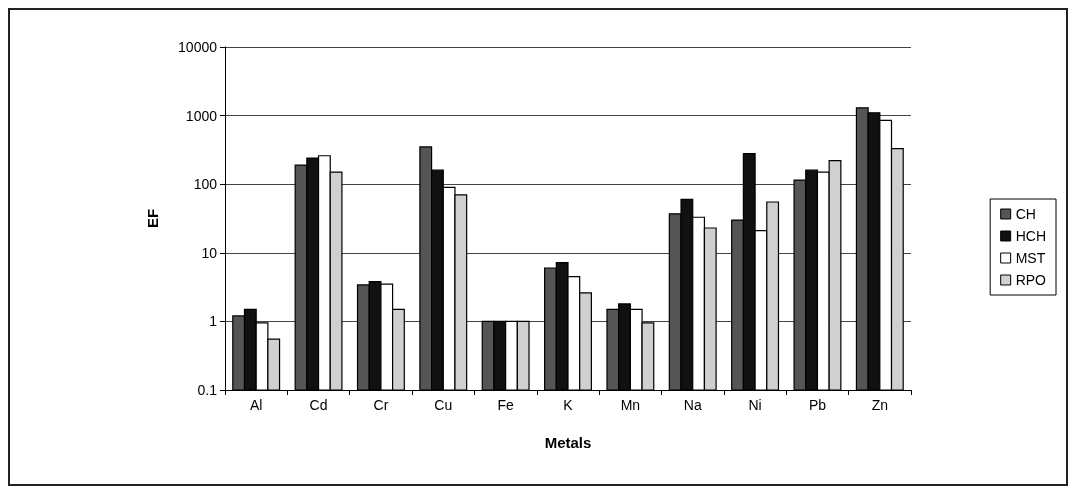 This screenshot has height=504, width=1087. Describe the element at coordinates (817, 405) in the screenshot. I see `x-tick-label: Pb` at that location.